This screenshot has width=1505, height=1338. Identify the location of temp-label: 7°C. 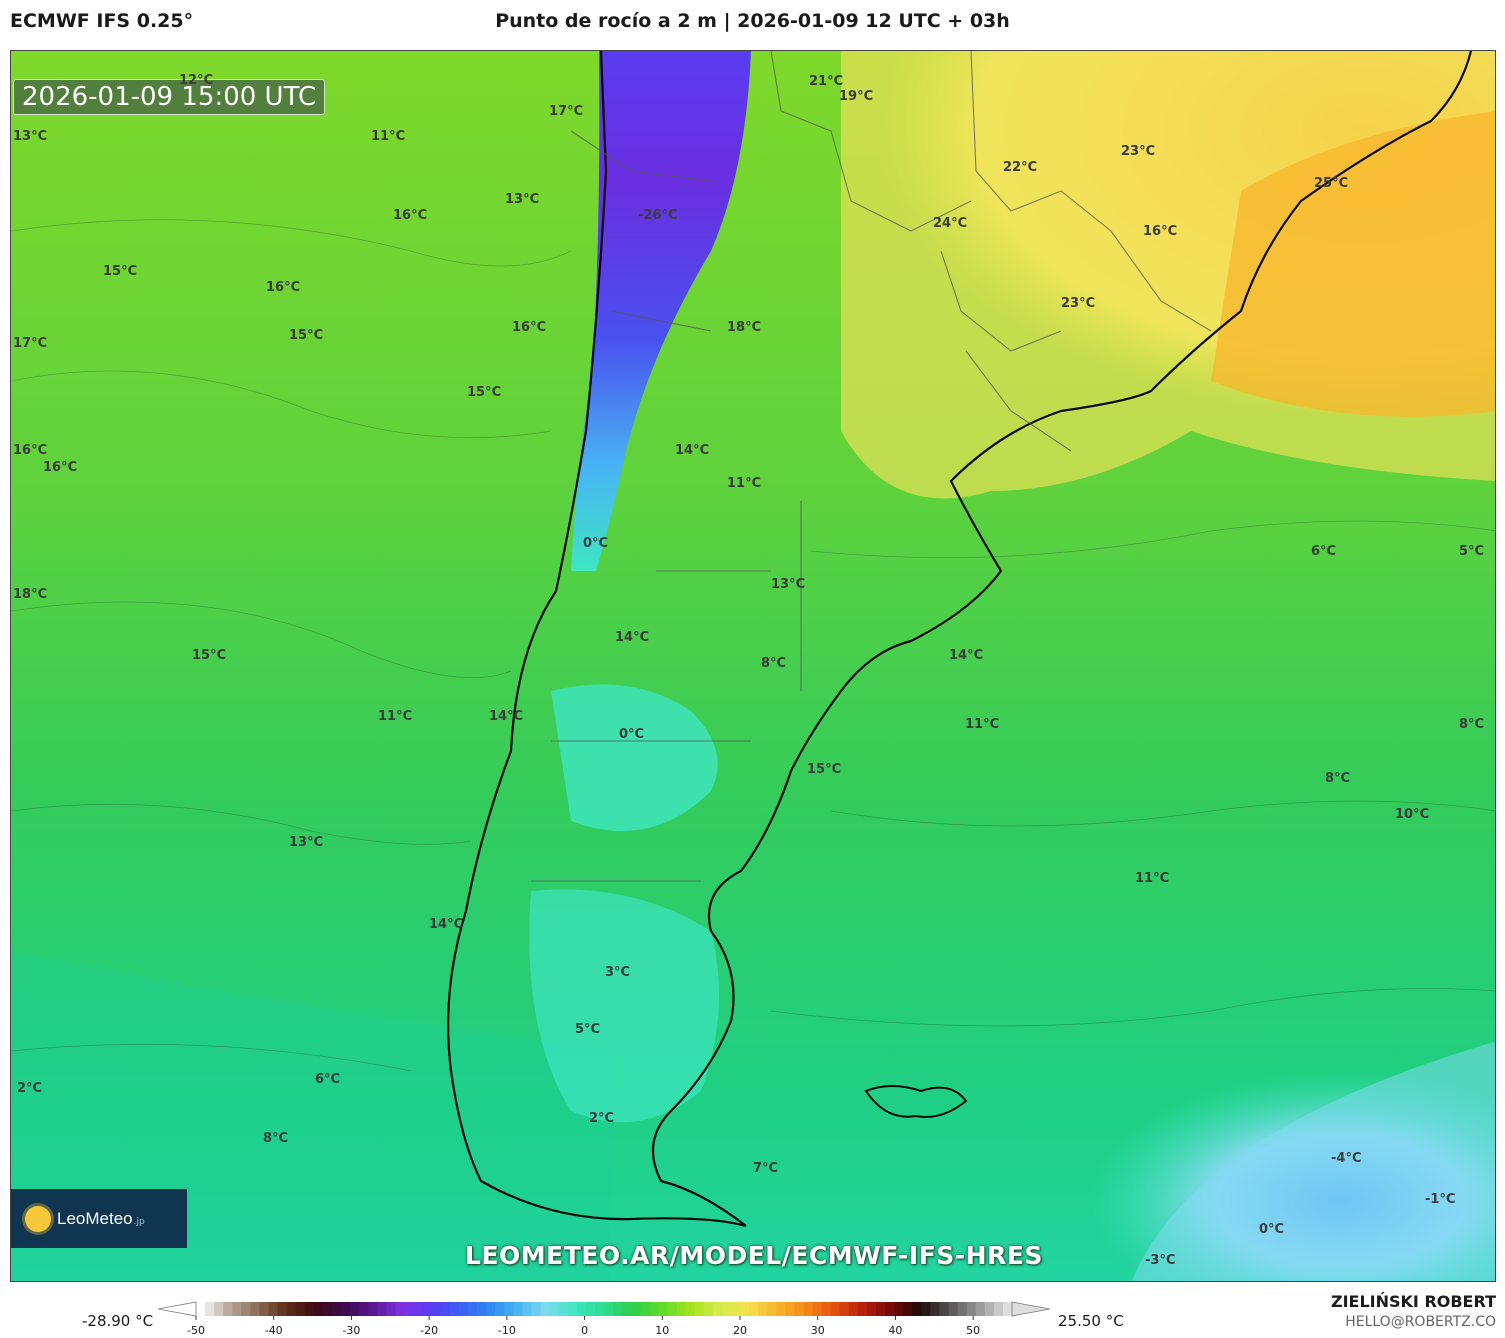
(766, 1168).